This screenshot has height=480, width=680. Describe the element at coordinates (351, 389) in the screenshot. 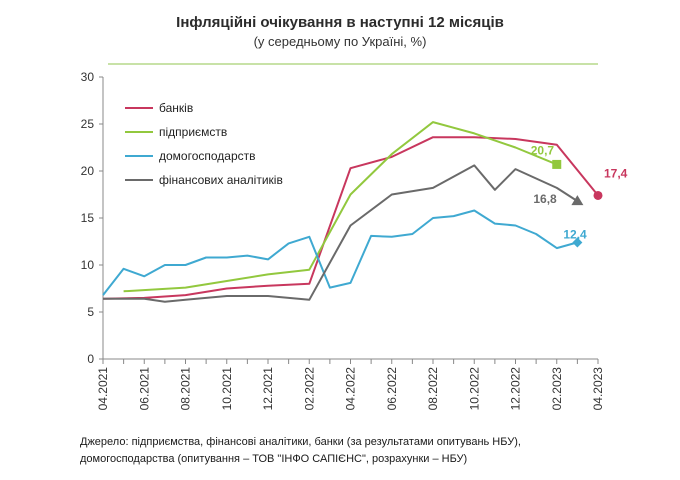

I see `x-tick-label: 04.2022` at that location.